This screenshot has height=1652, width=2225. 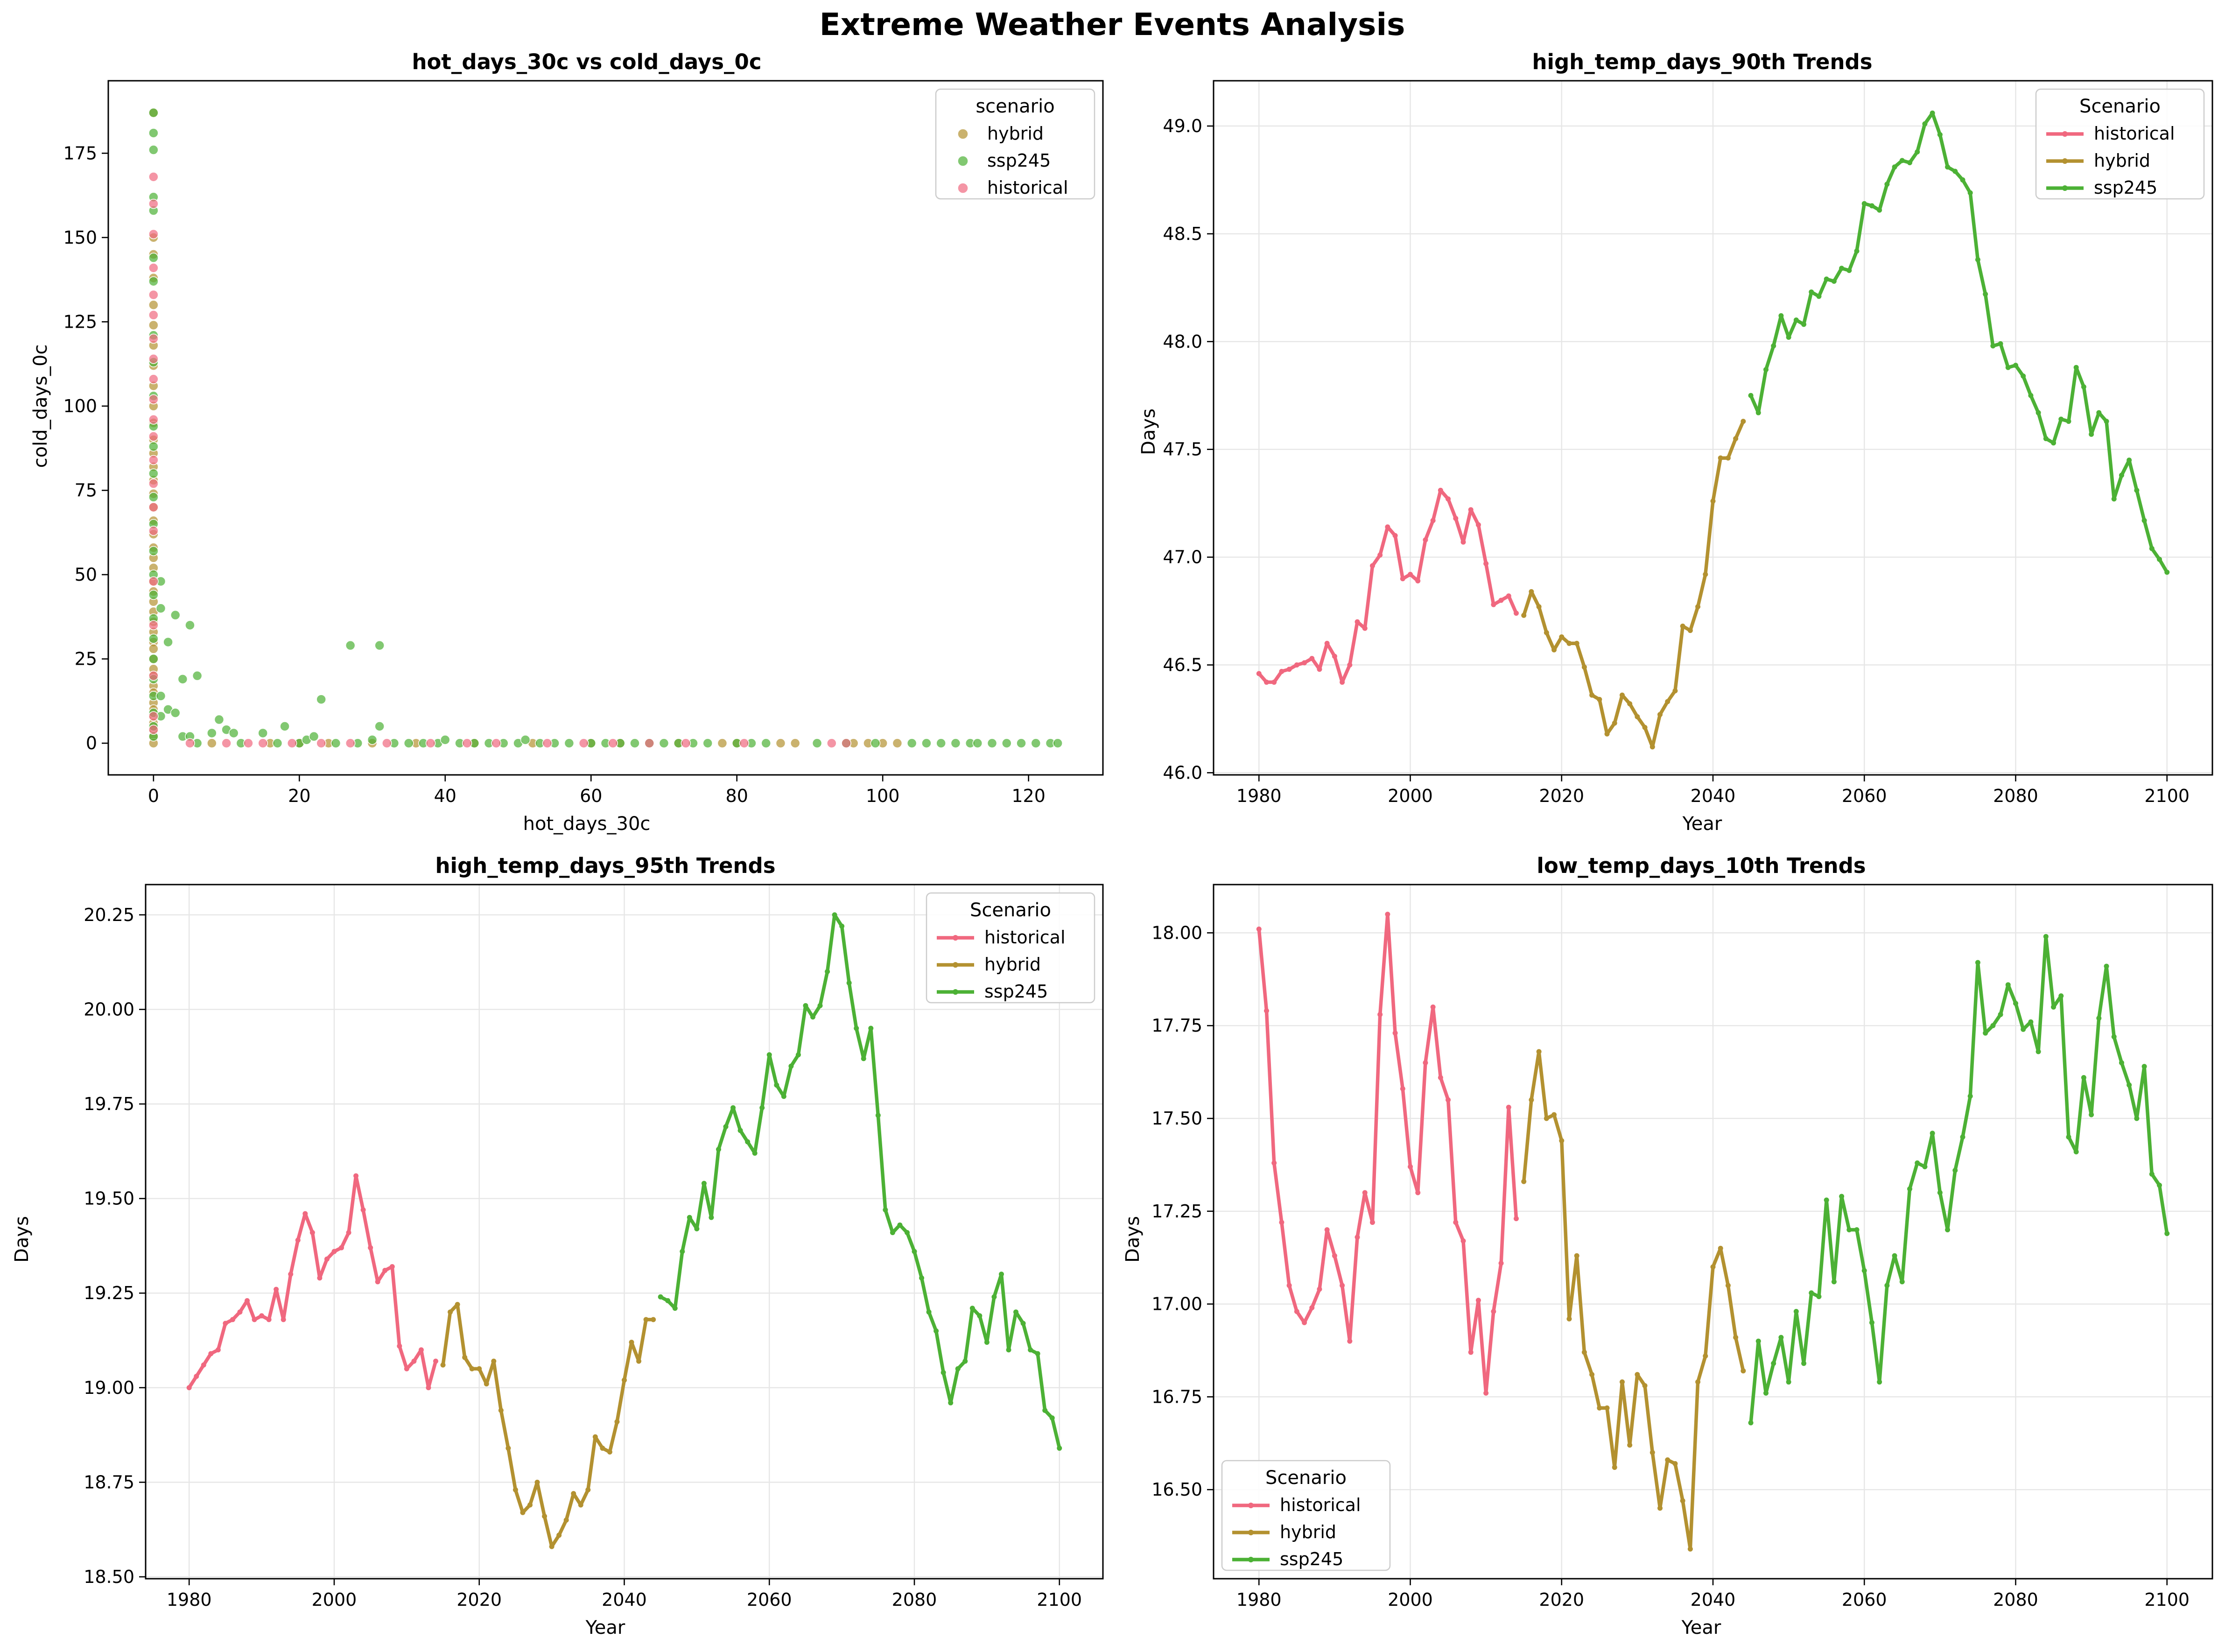 What do you see at coordinates (1701, 1628) in the screenshot?
I see `xlabel-p10: Year` at bounding box center [1701, 1628].